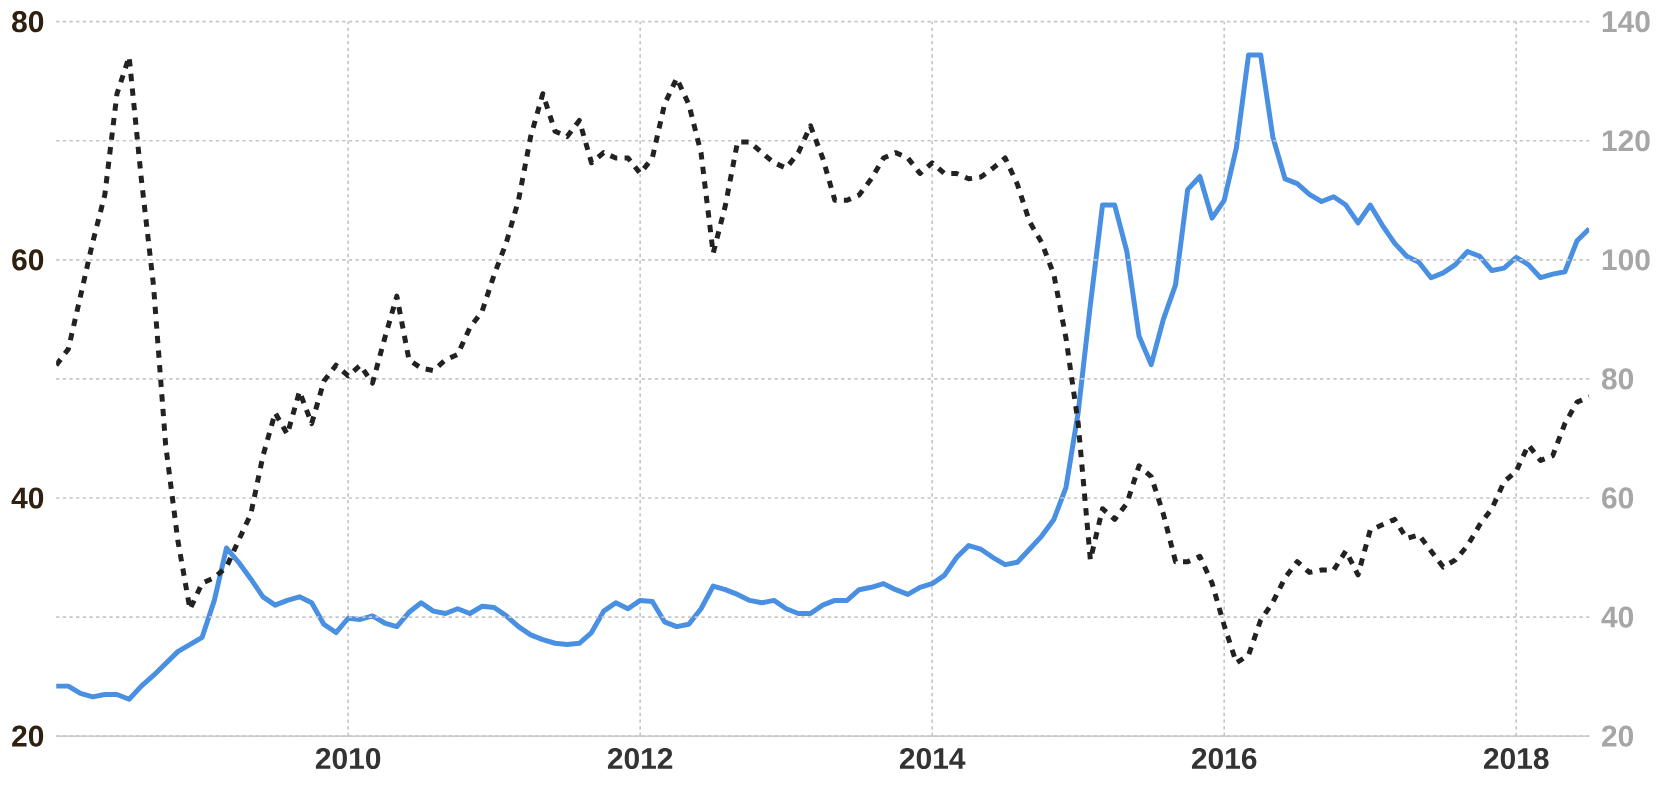 This screenshot has height=798, width=1662. Describe the element at coordinates (1618, 498) in the screenshot. I see `y2-tick-label: 60` at that location.